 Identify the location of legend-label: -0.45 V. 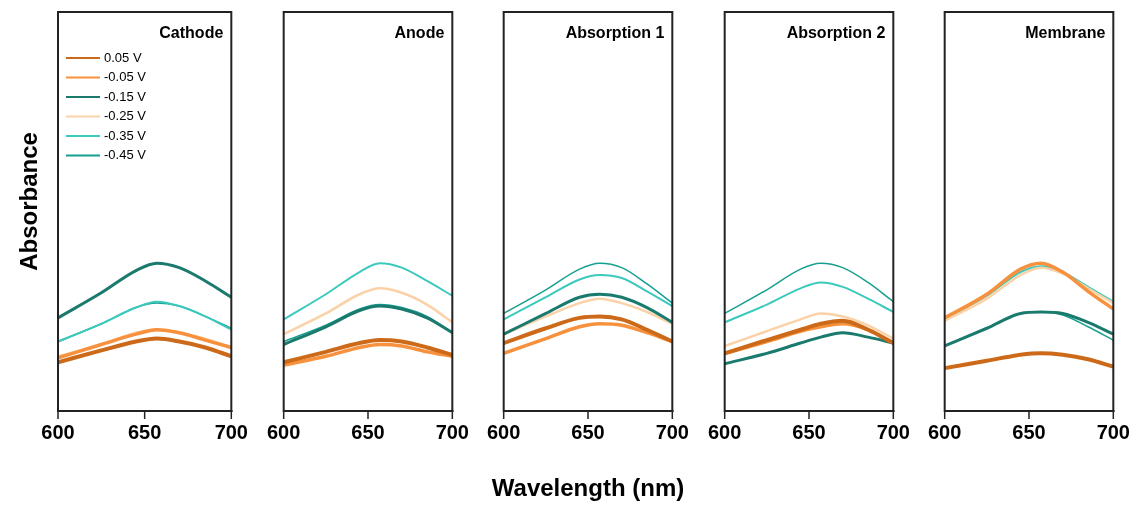
(125, 155).